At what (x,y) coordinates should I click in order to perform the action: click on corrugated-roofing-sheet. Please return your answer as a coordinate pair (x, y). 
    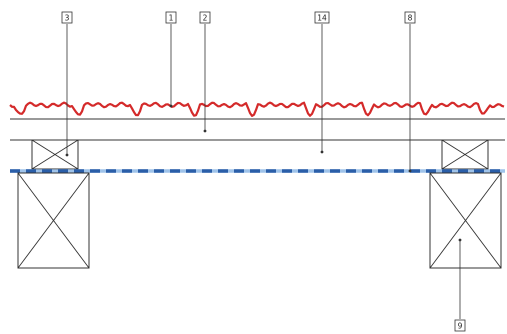
    Looking at the image, I should click on (257, 109).